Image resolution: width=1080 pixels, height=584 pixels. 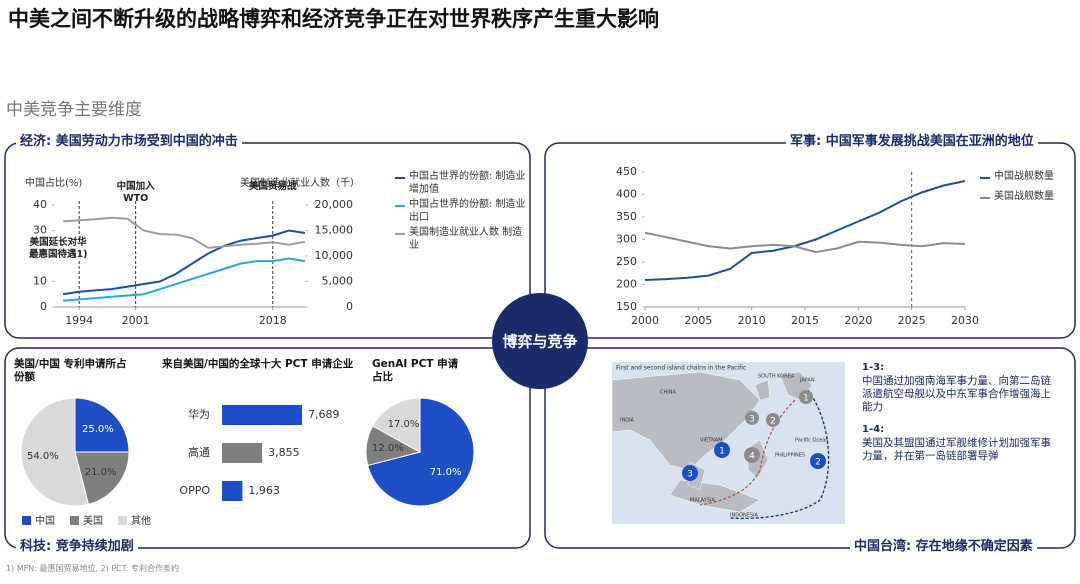 What do you see at coordinates (40, 230) in the screenshot?
I see `y-tick-label: 30` at bounding box center [40, 230].